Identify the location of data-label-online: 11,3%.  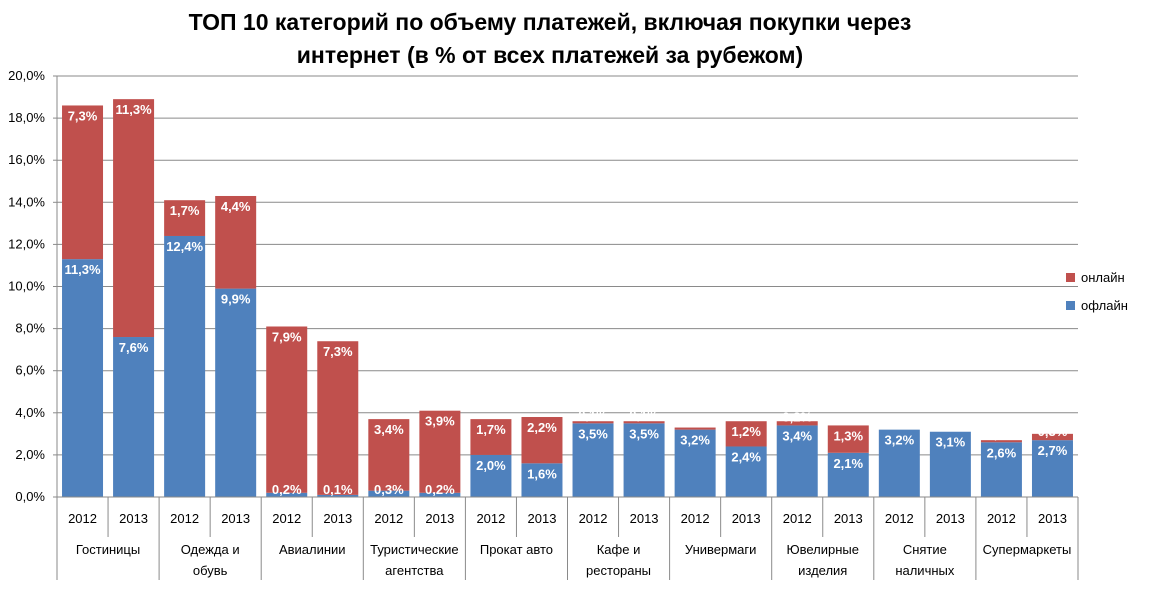
(133, 109).